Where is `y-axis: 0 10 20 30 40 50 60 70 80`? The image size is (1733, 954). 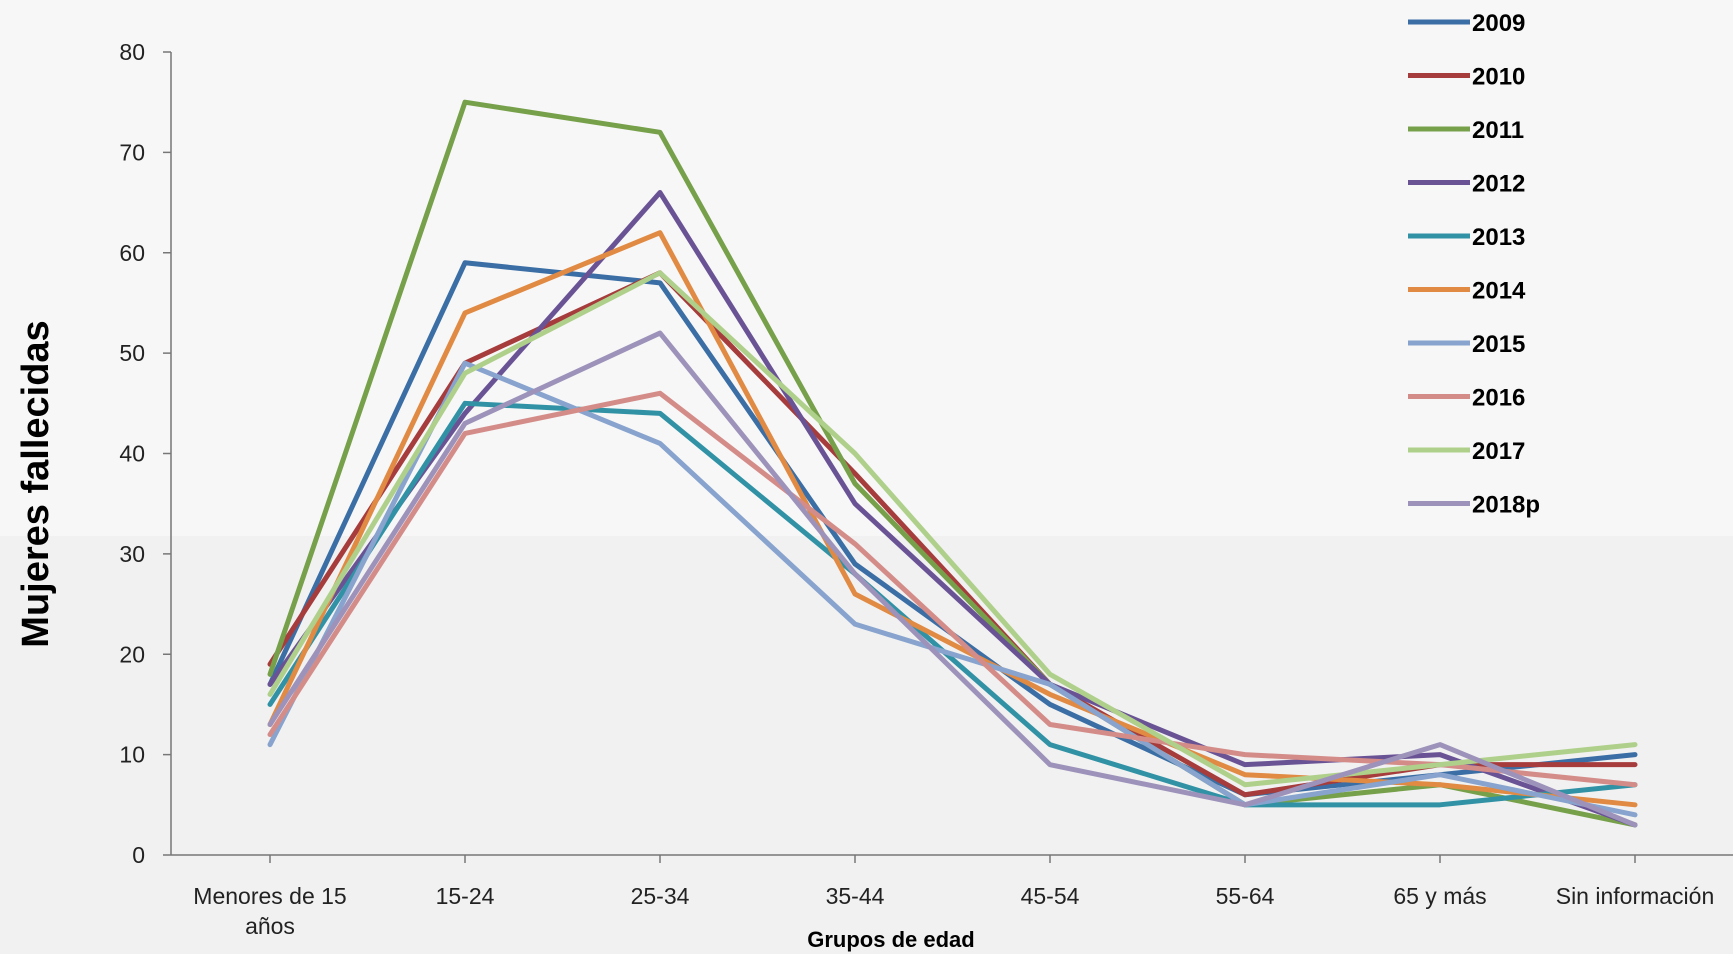
y-axis: 0 10 20 30 40 50 60 70 80 is located at coordinates (145, 453).